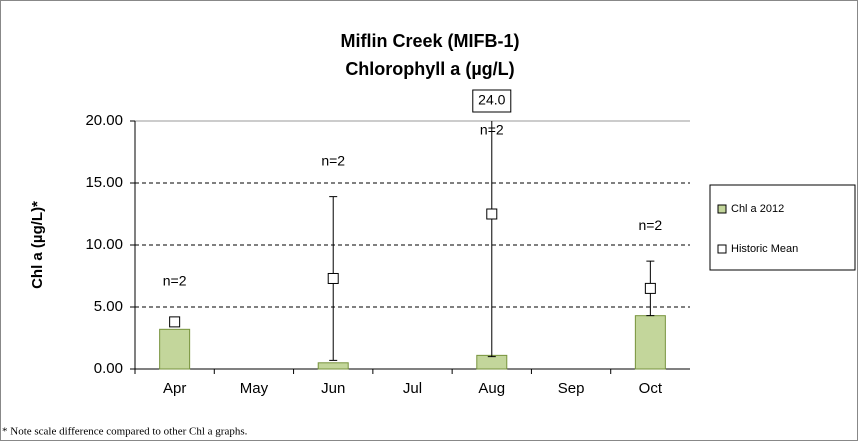 The height and width of the screenshot is (446, 859). I want to click on x-tick-label: May, so click(254, 388).